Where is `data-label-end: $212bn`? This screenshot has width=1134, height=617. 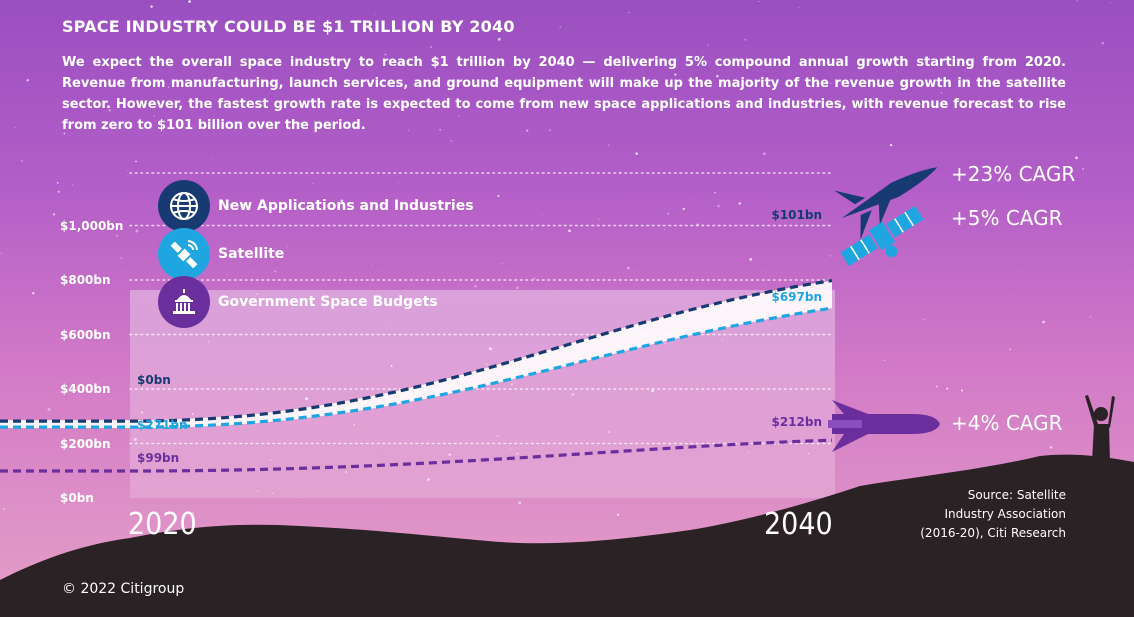
data-label-end: $212bn is located at coordinates (796, 422).